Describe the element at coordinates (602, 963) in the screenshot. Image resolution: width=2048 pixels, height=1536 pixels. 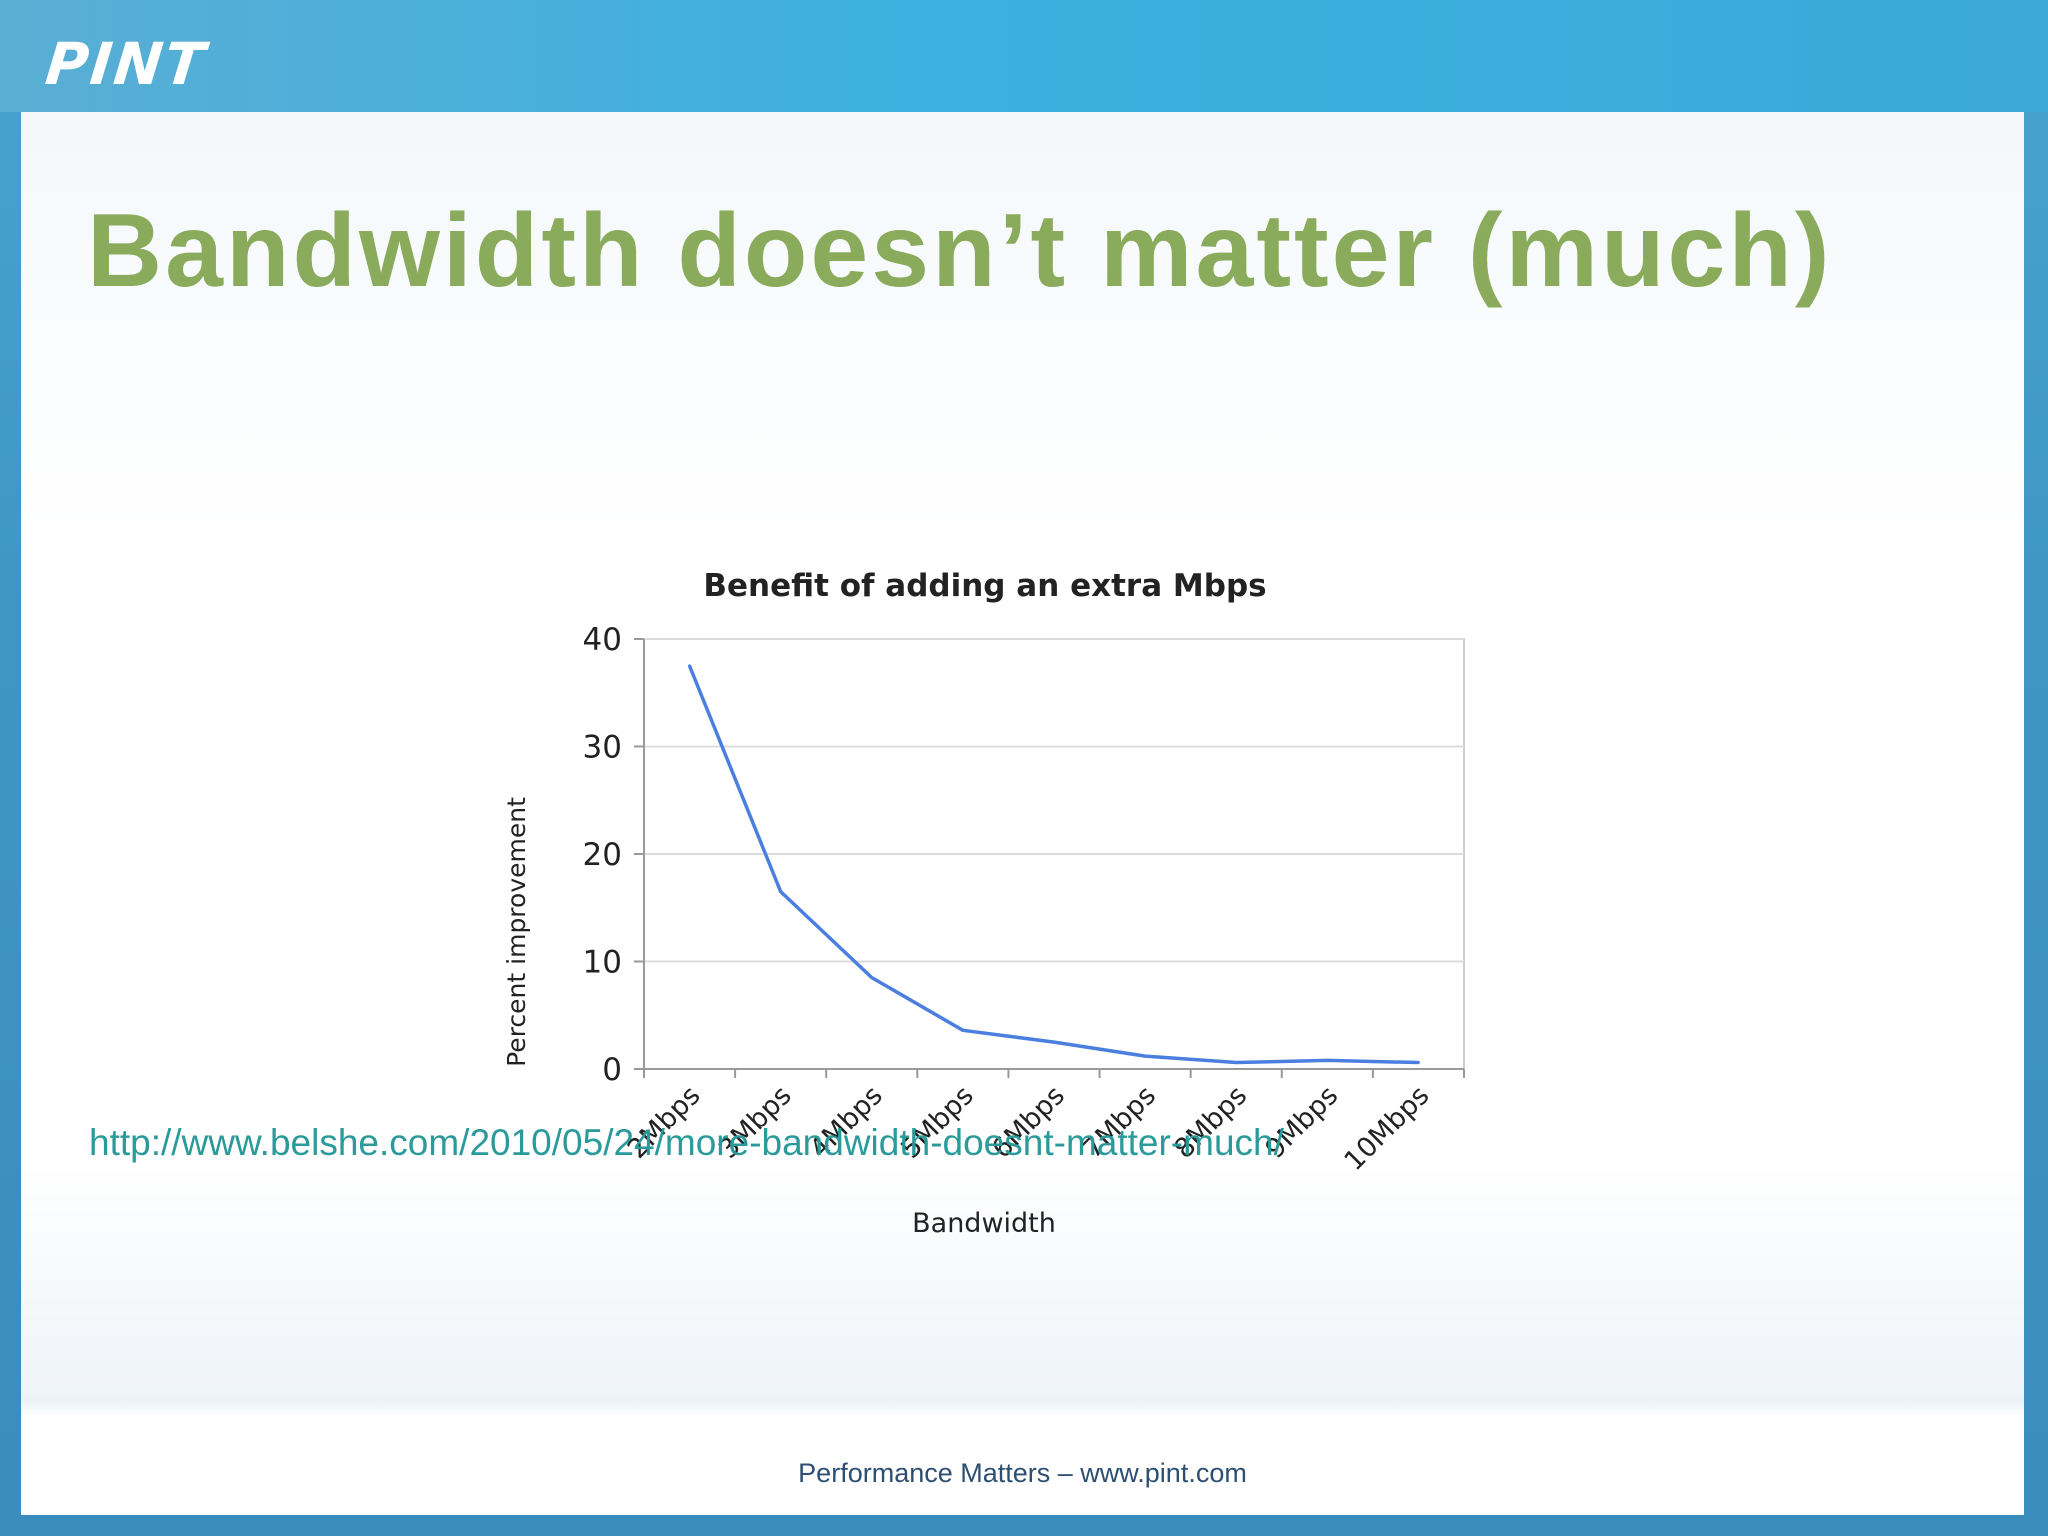
I see `y-tick-label: 10` at that location.